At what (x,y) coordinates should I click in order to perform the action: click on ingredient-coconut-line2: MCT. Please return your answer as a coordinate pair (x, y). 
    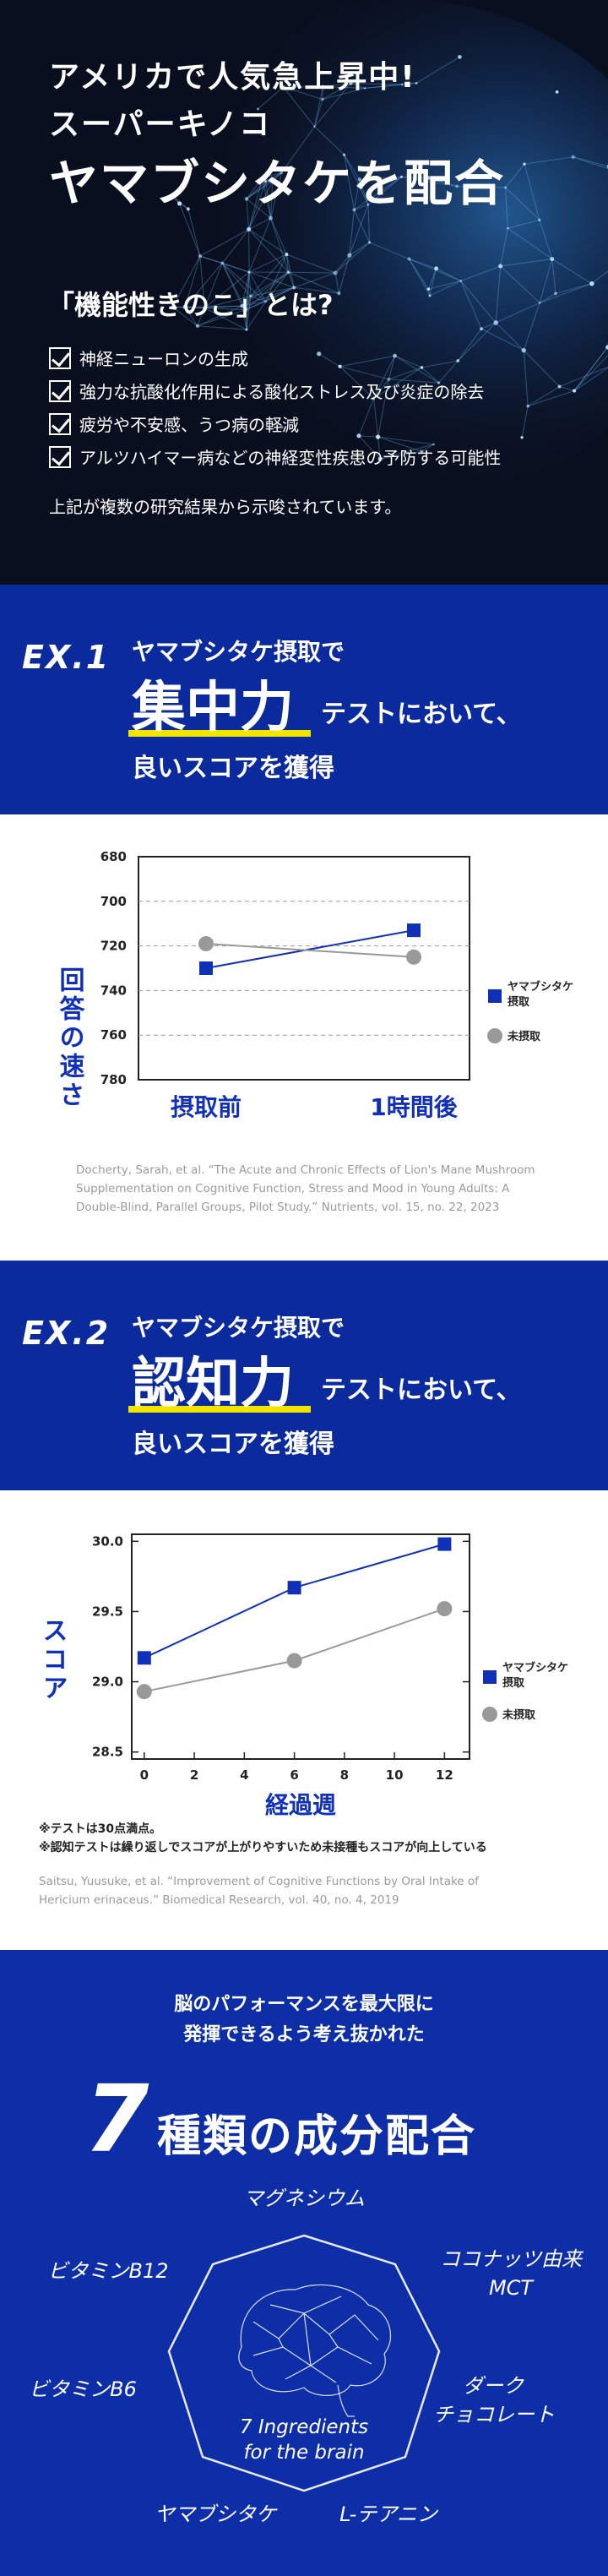
    Looking at the image, I should click on (511, 2287).